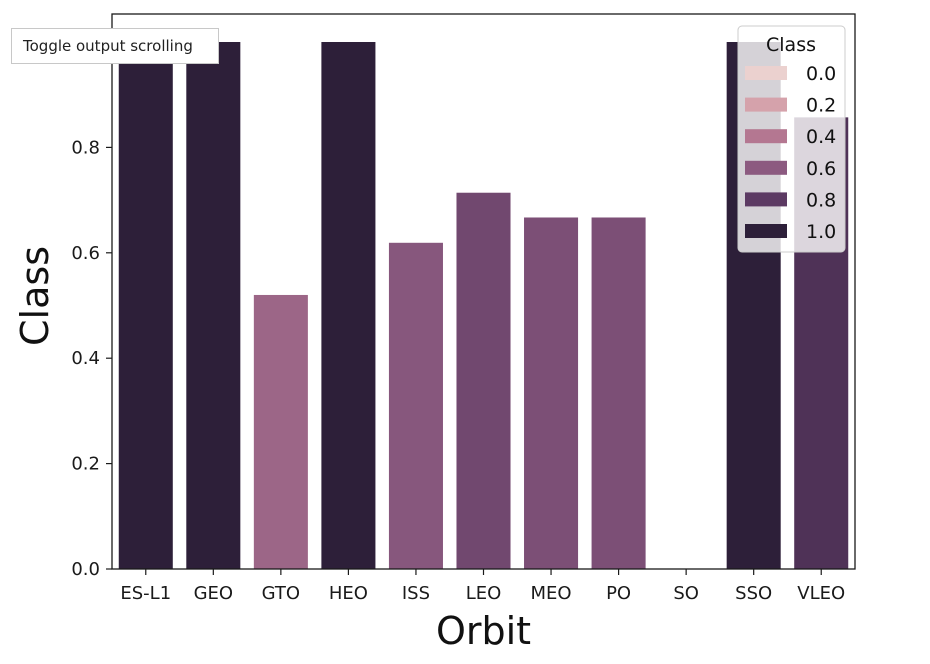 The image size is (930, 664). What do you see at coordinates (85, 358) in the screenshot?
I see `y-tick-label: 0.4` at bounding box center [85, 358].